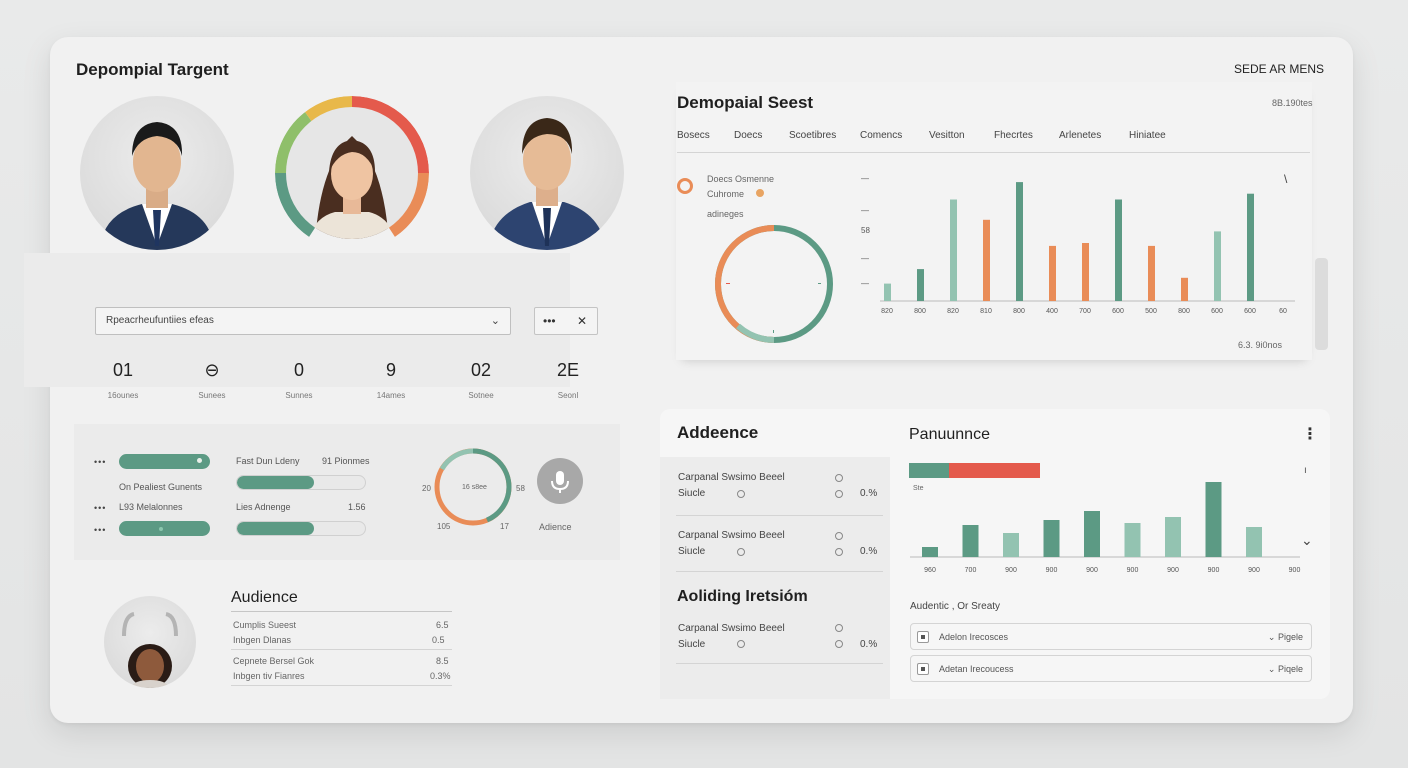 This screenshot has width=1408, height=768. What do you see at coordinates (881, 135) in the screenshot?
I see `tab-4: Comencs` at bounding box center [881, 135].